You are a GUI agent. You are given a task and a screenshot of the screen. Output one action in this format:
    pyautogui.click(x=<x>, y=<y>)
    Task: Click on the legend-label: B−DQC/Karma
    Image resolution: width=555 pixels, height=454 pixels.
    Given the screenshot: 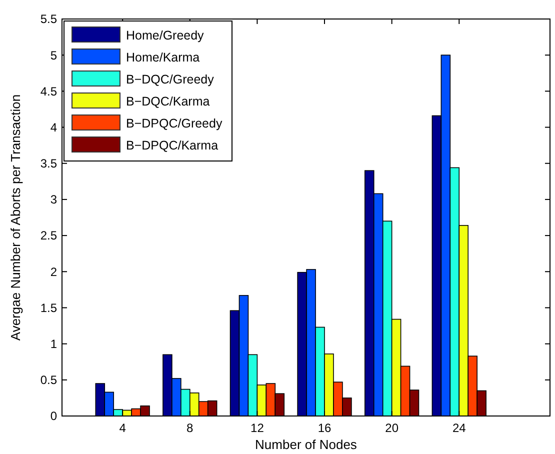 What is the action you would take?
    pyautogui.click(x=168, y=101)
    